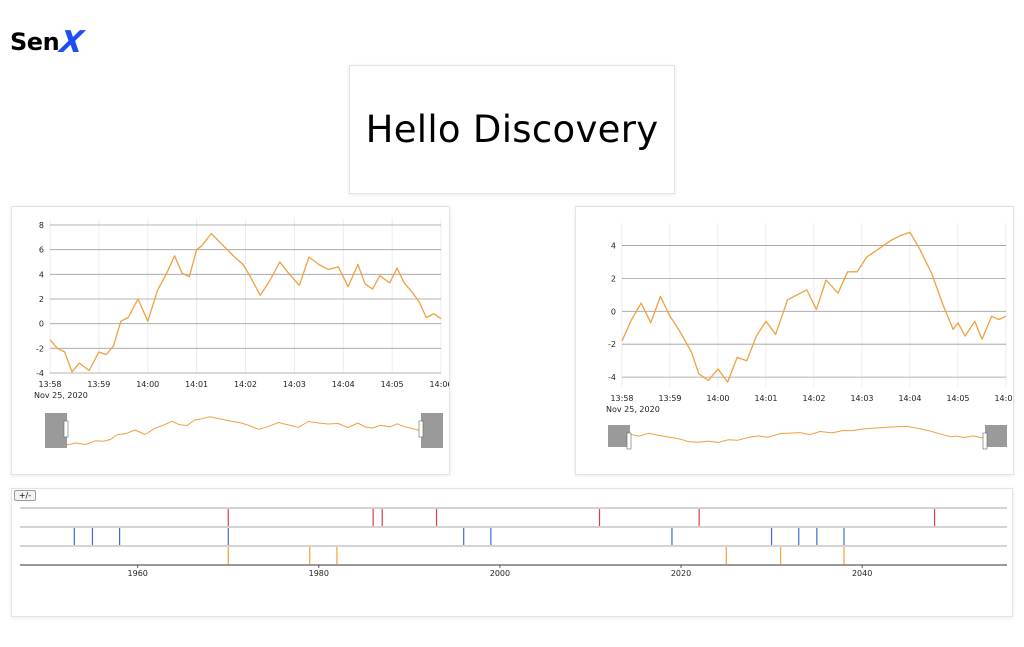  What do you see at coordinates (25, 495) in the screenshot?
I see `toggle-button: +/-` at bounding box center [25, 495].